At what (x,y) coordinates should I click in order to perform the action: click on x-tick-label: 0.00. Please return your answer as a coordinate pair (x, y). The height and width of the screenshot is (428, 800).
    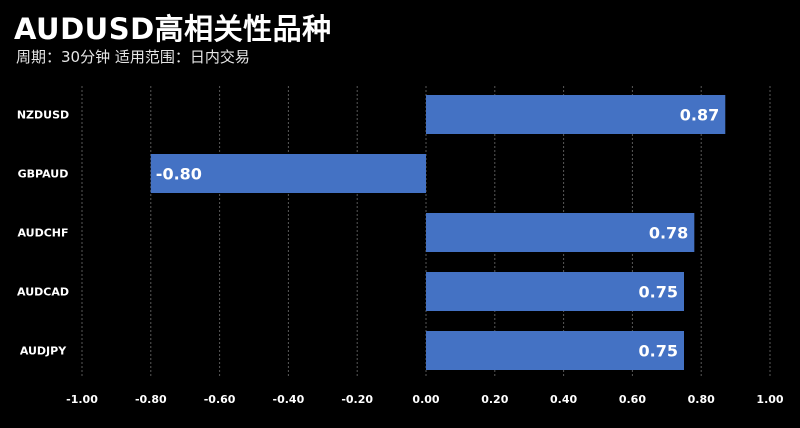
    Looking at the image, I should click on (425, 399).